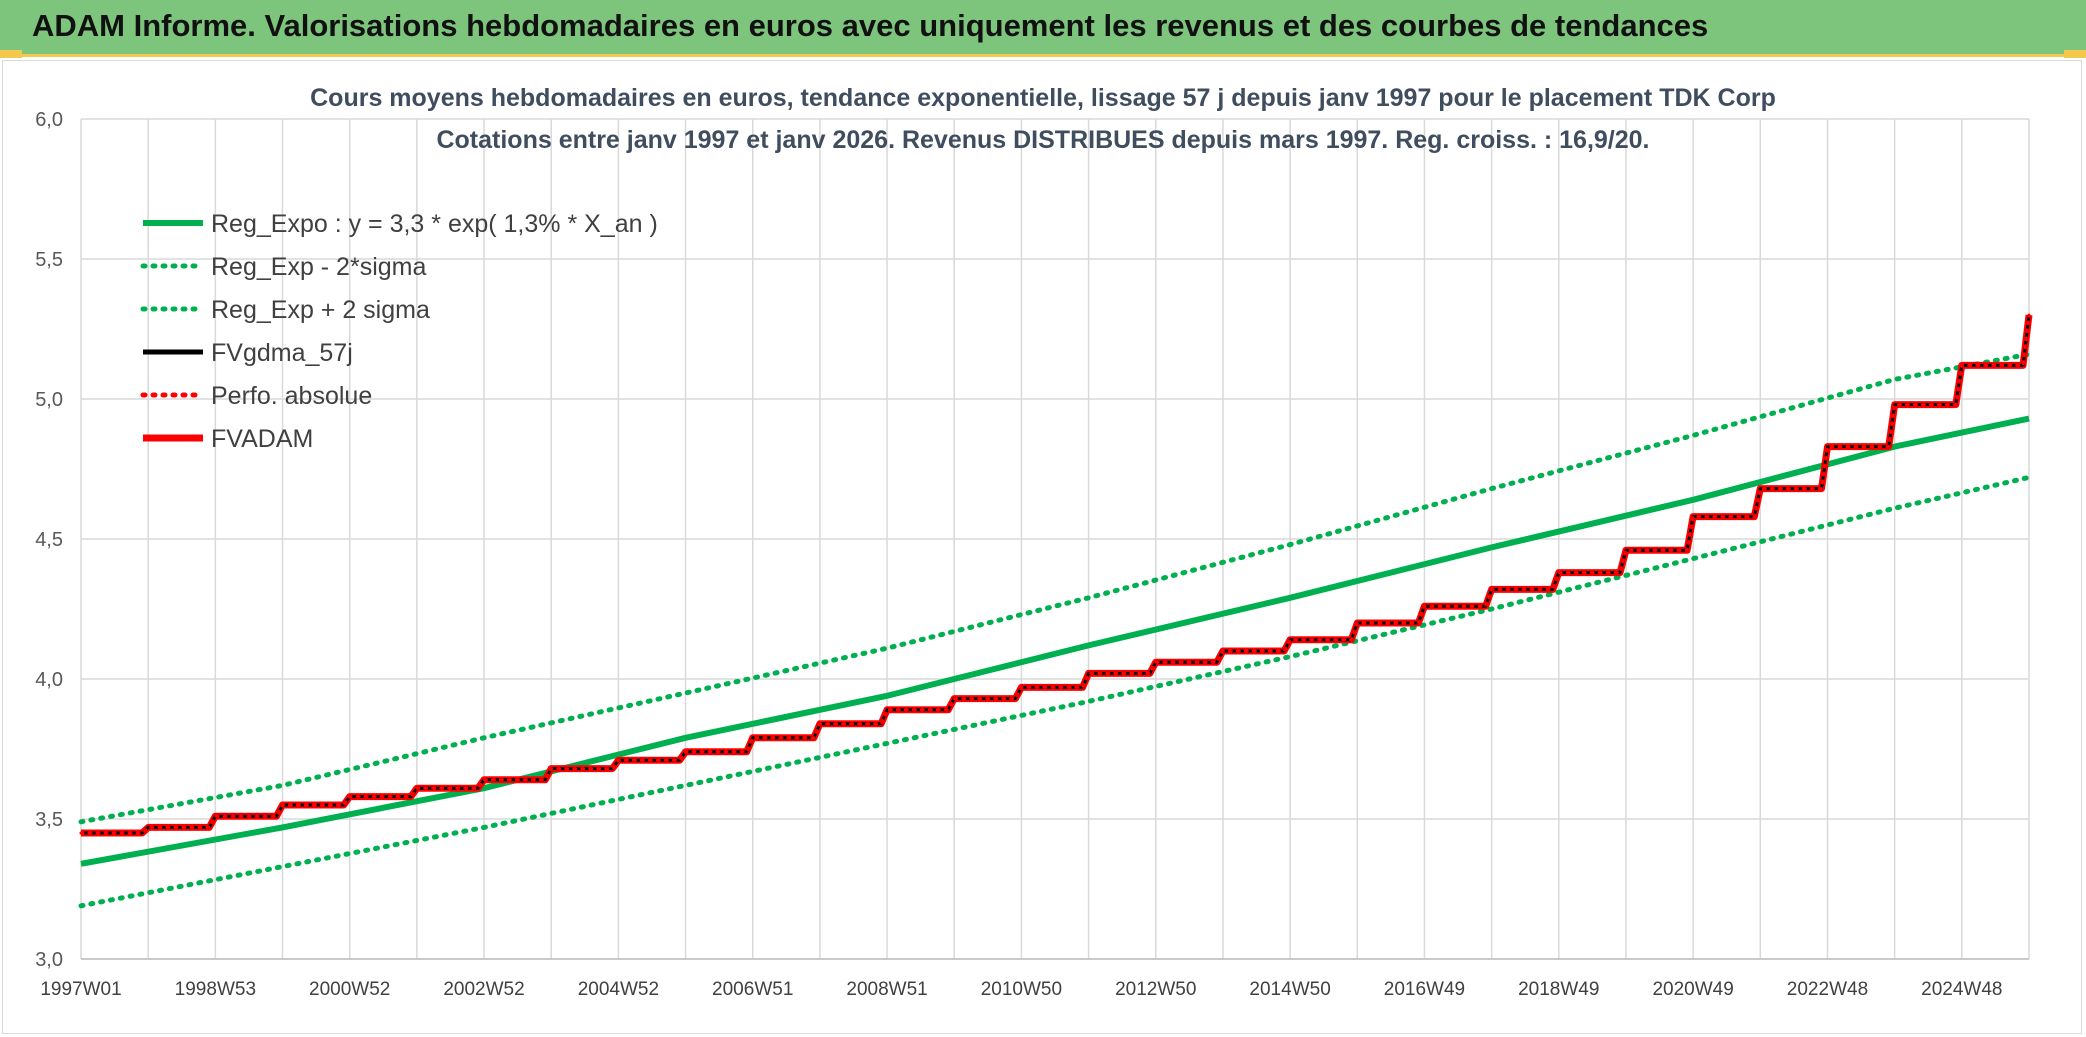  What do you see at coordinates (49, 820) in the screenshot?
I see `y-tick-label: 3,5` at bounding box center [49, 820].